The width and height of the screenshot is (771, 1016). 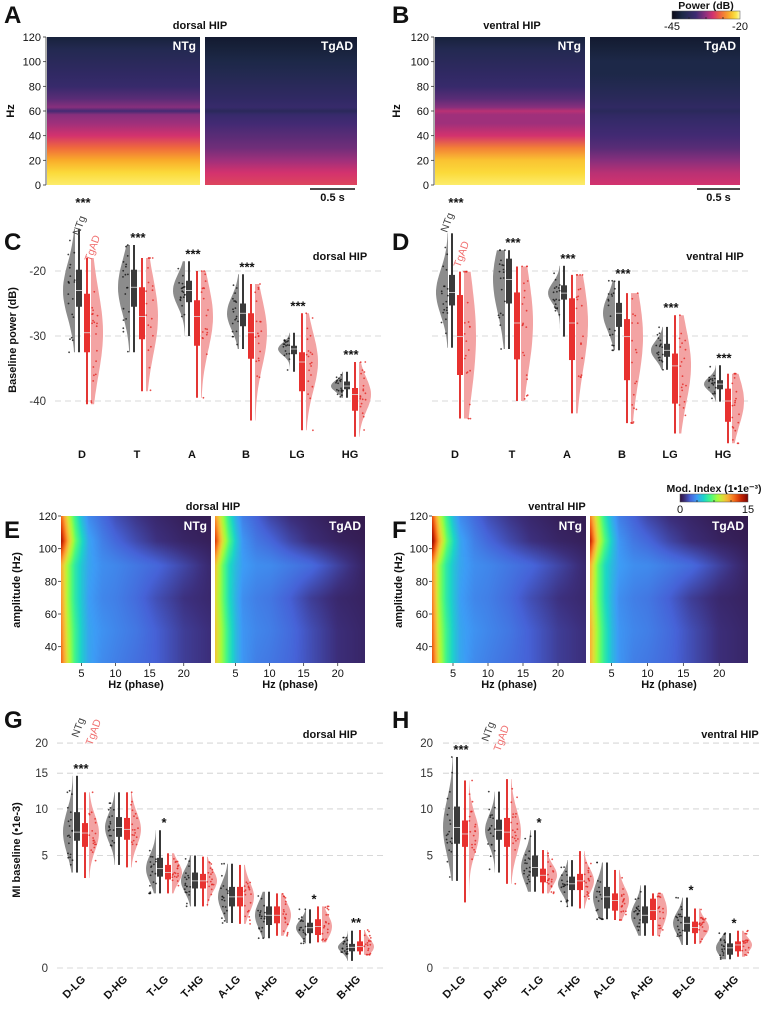 I want to click on y-tick-label: 0, so click(x=426, y=186).